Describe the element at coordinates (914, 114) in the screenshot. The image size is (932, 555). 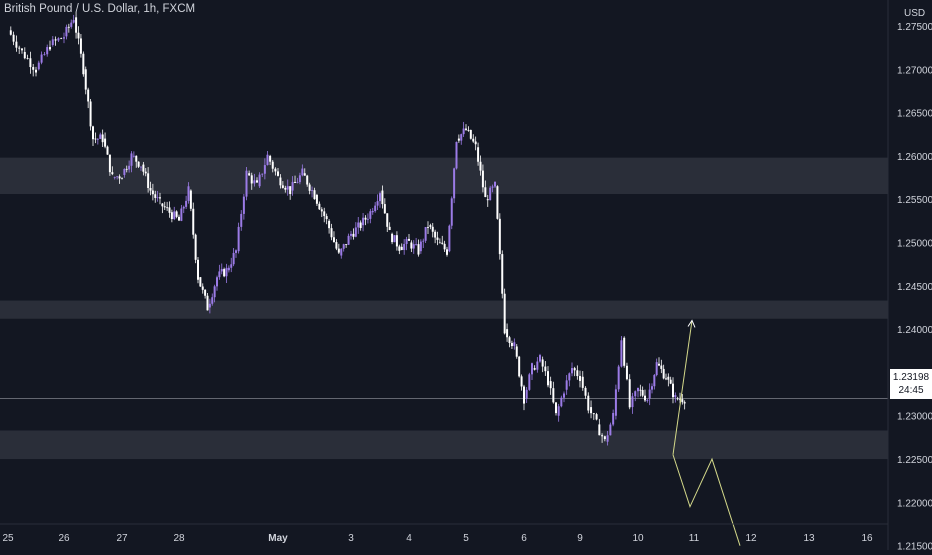
I see `price-tick-label: 1.26500` at that location.